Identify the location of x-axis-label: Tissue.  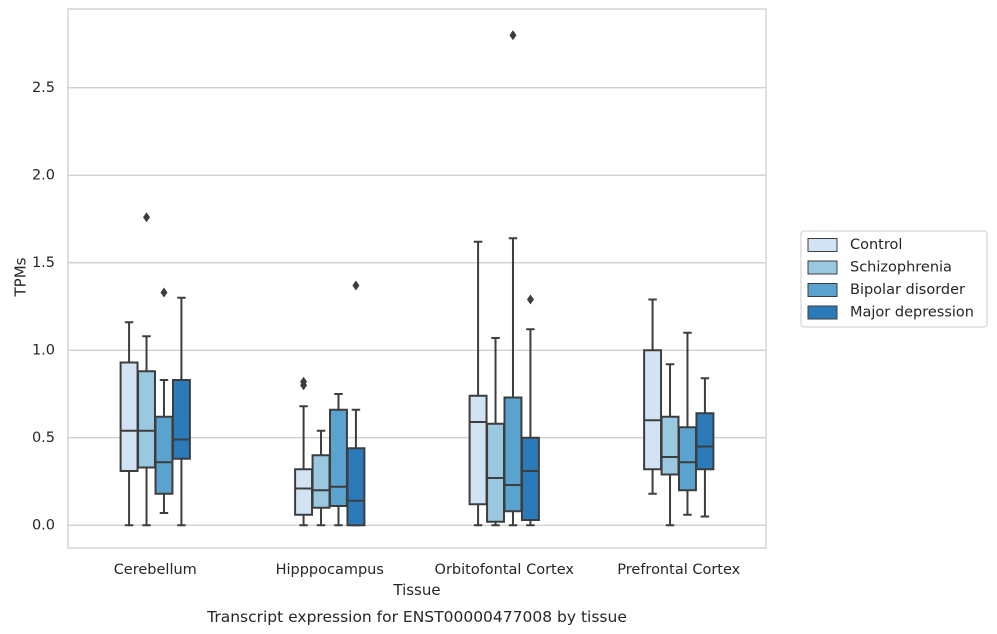
(416, 590).